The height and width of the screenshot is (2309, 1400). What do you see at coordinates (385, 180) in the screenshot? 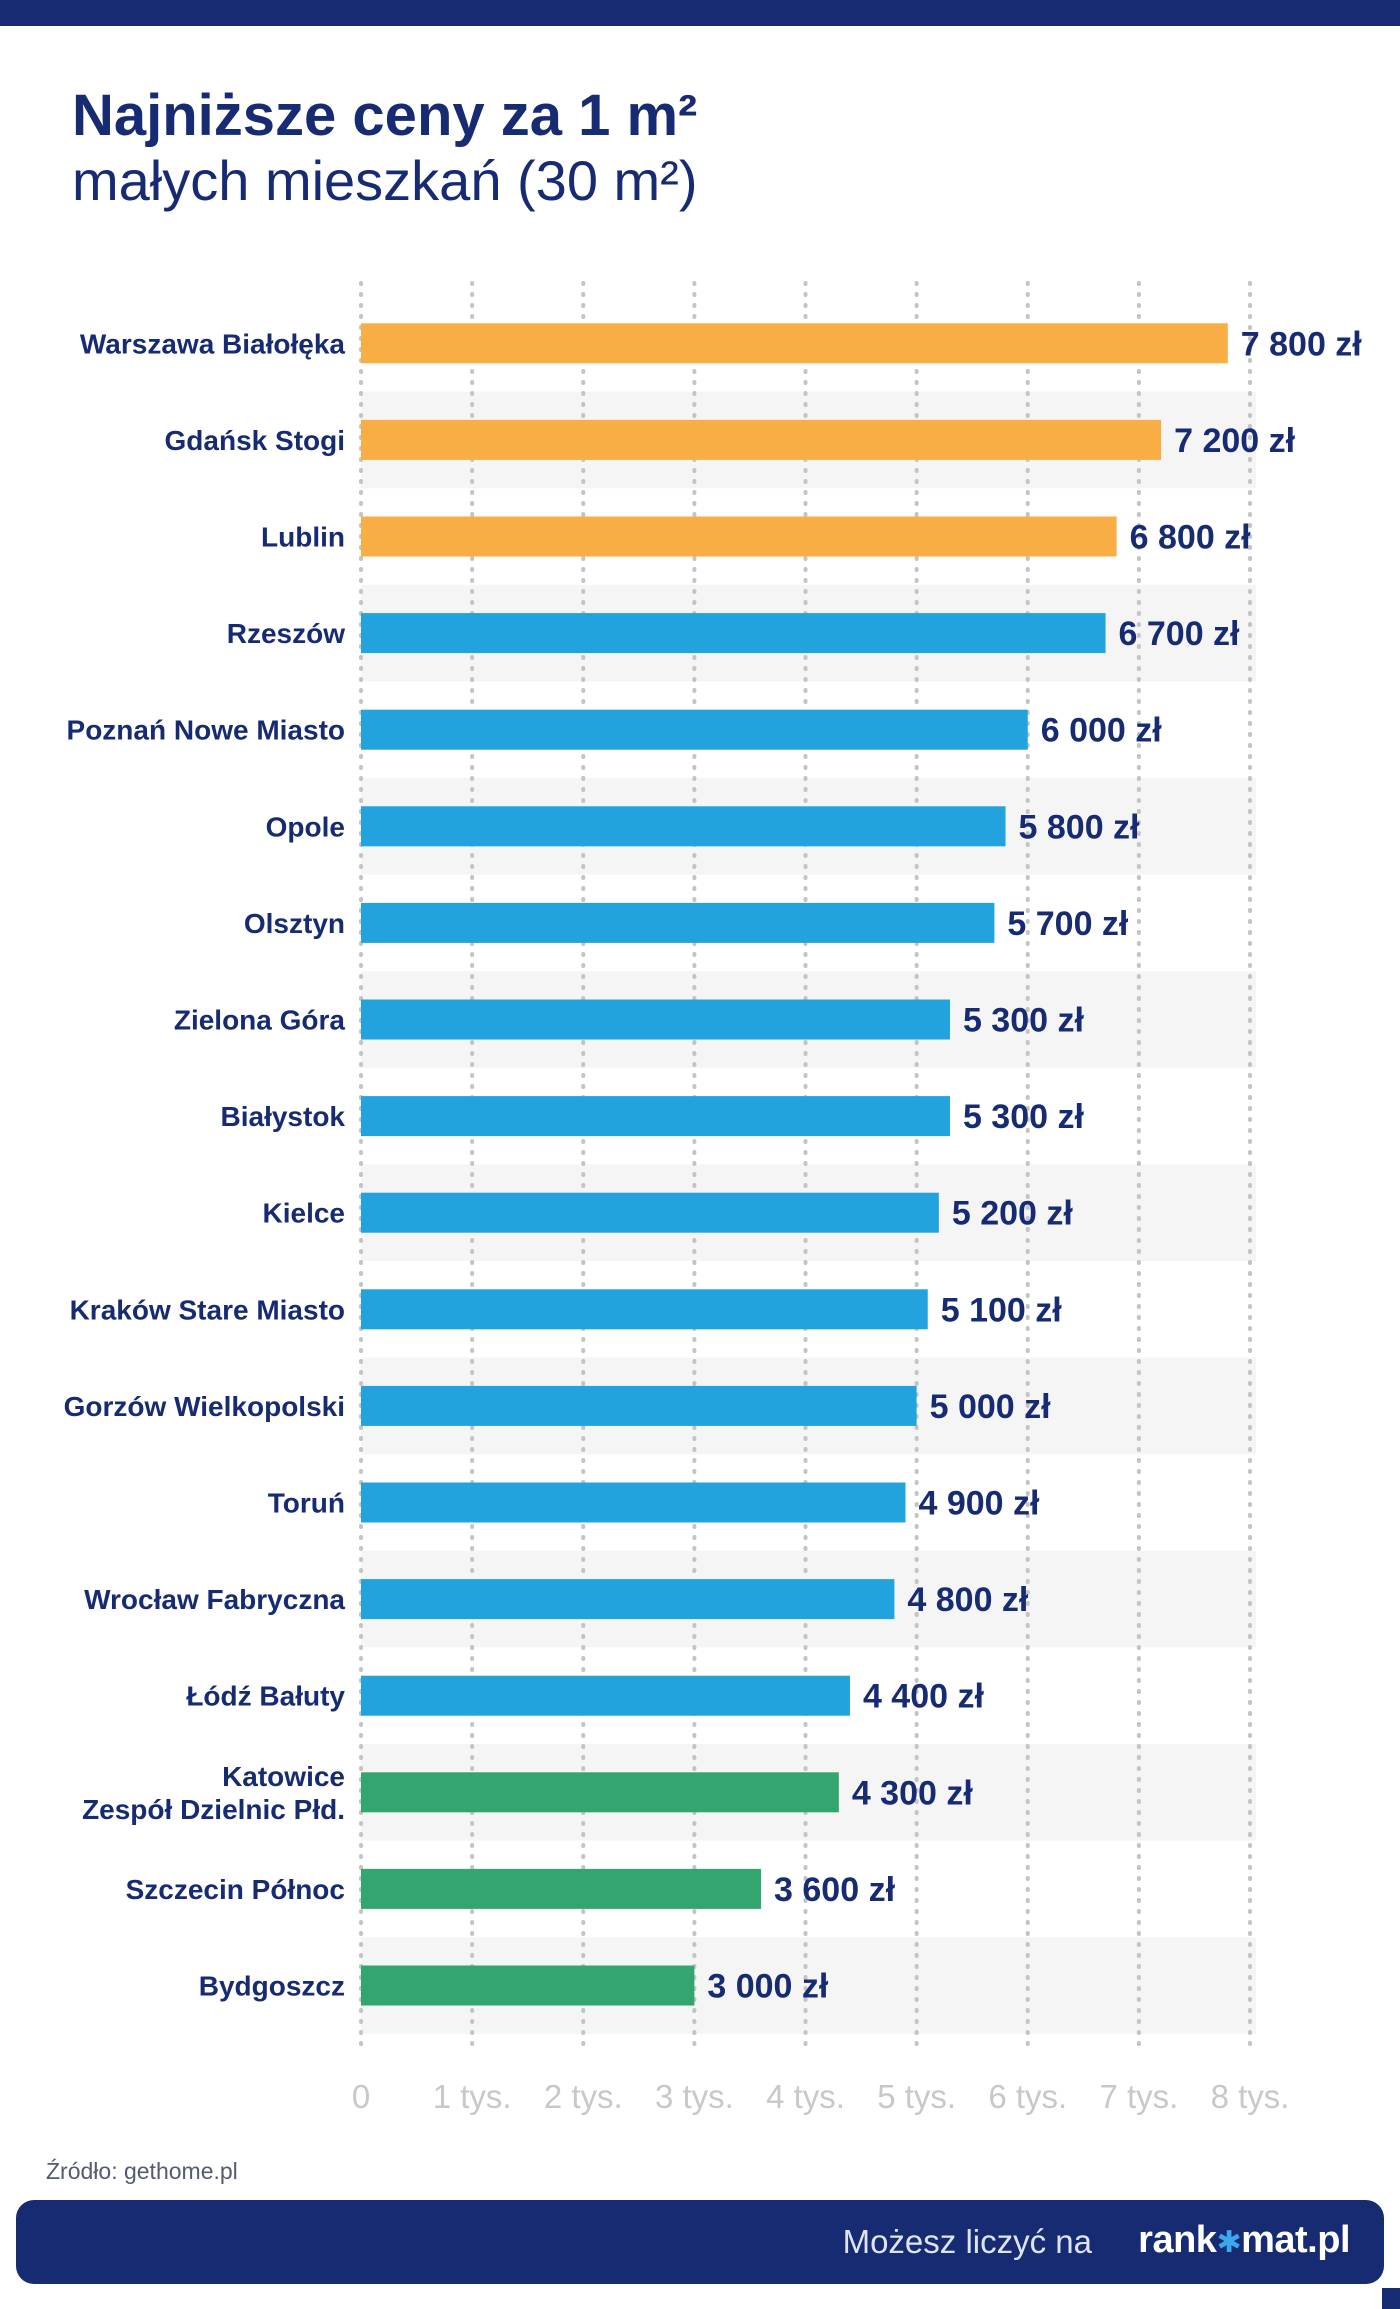
I see `chart-subtitle: małych mieszkań (30 m²)` at bounding box center [385, 180].